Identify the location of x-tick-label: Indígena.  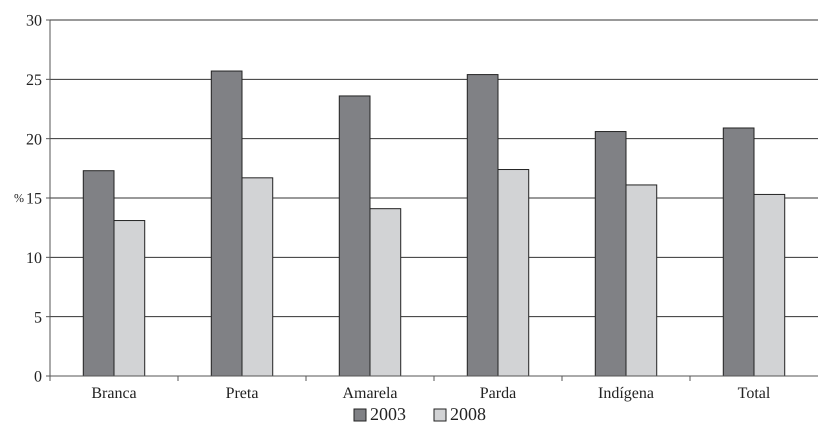
(626, 393).